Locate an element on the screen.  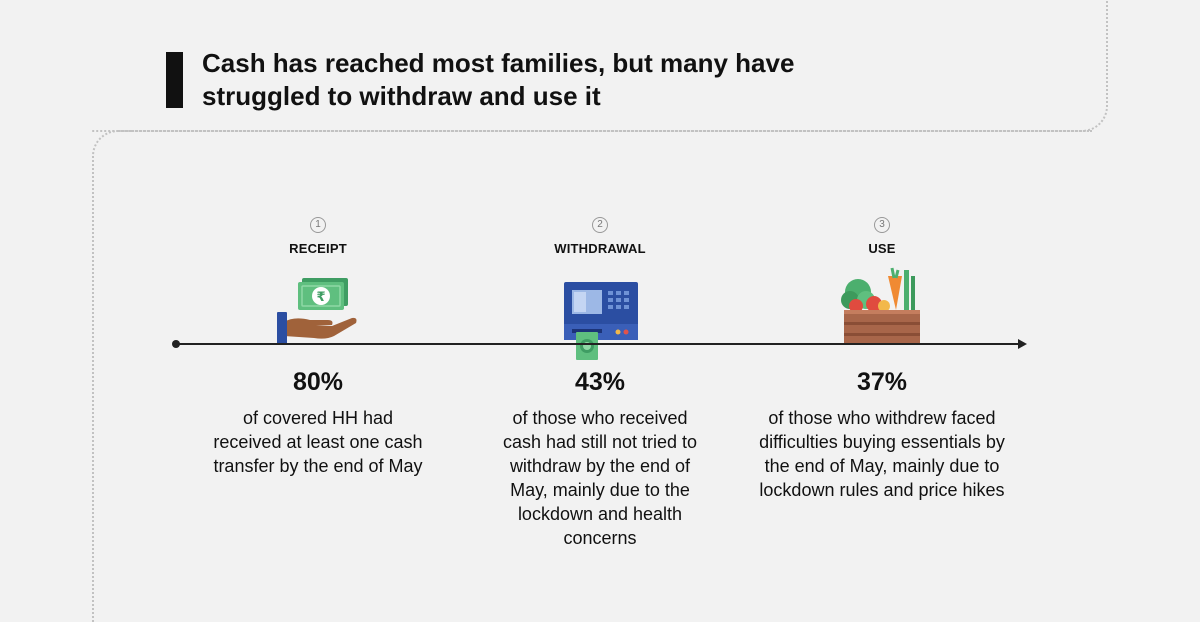
percent-use: 37% is located at coordinates (882, 382).